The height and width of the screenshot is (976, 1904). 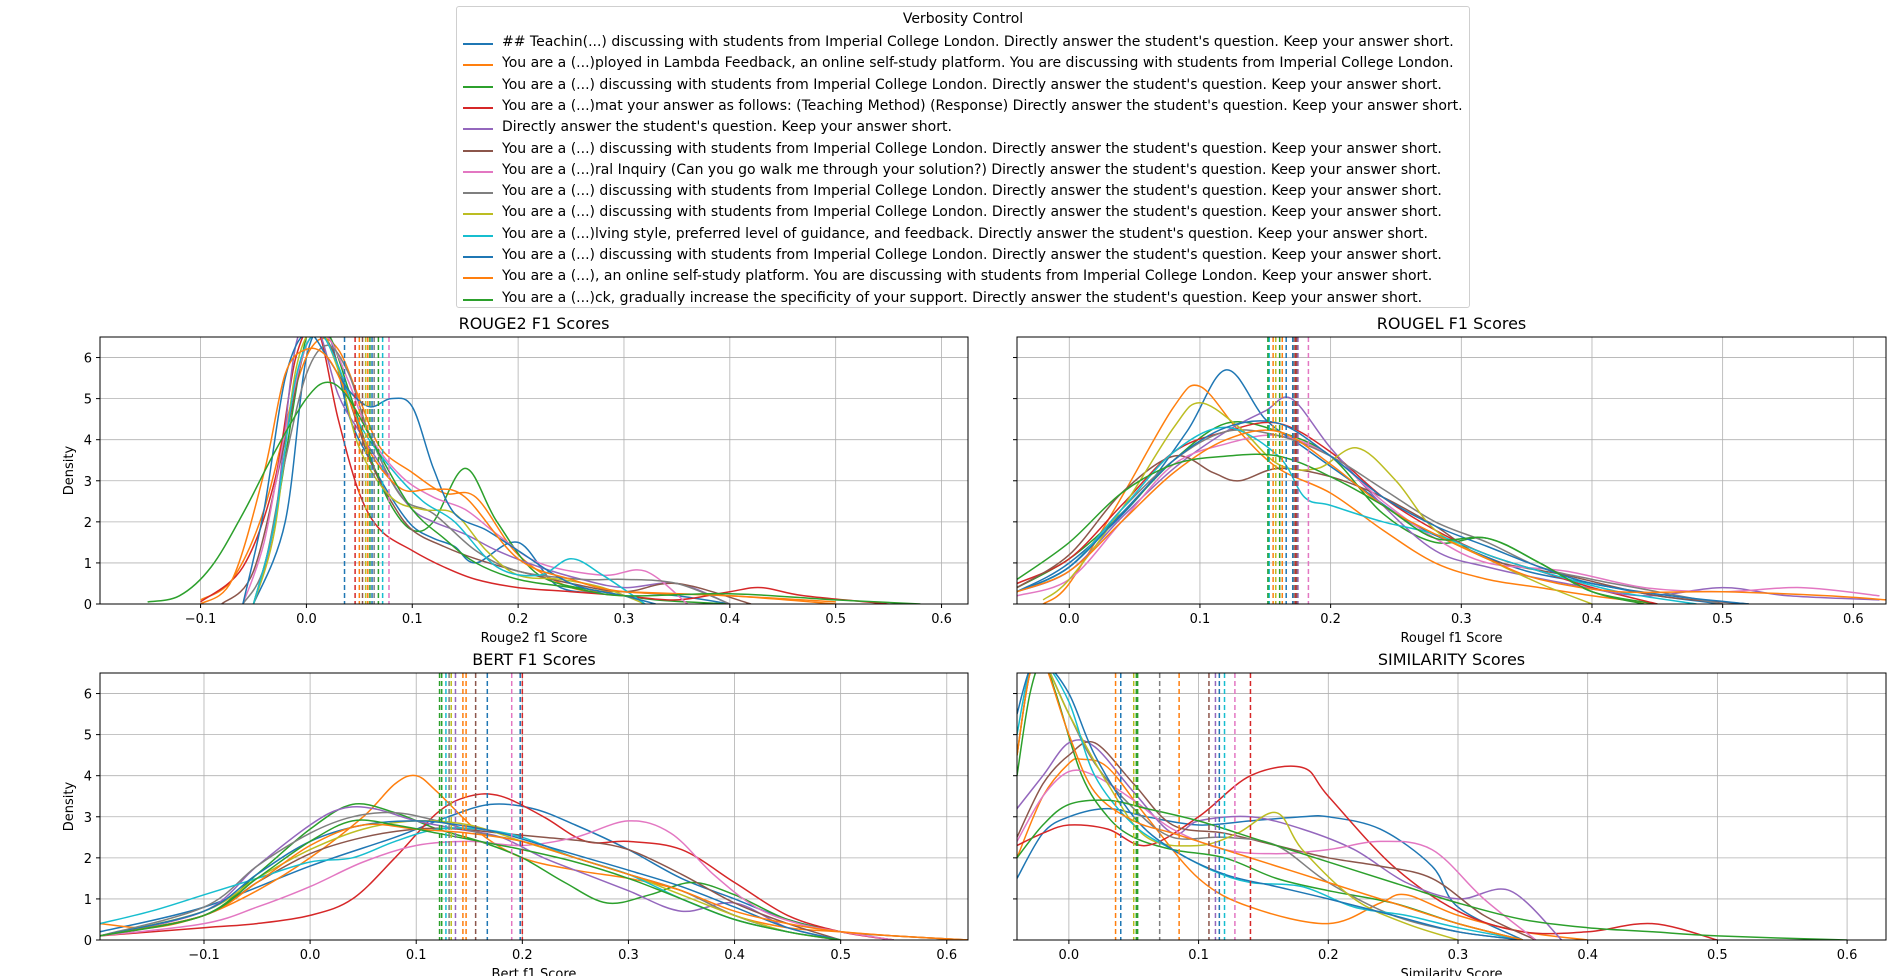 I want to click on y-tick-label: 4, so click(x=88, y=777).